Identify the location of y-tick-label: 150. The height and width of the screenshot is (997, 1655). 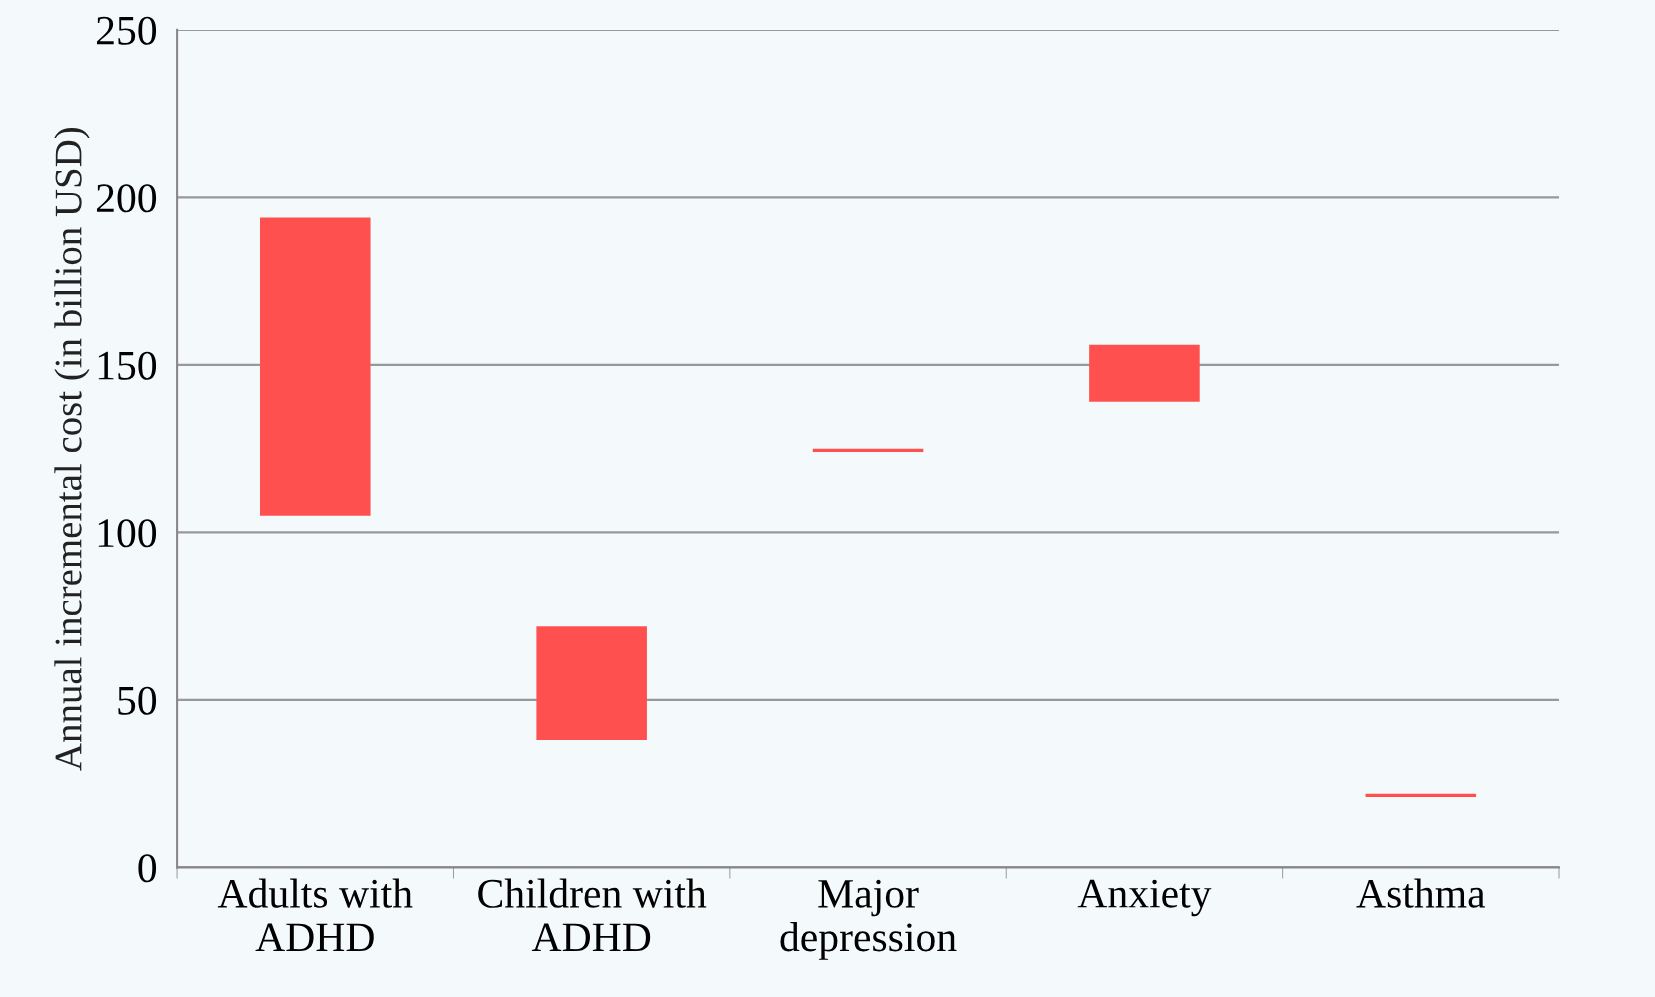
(127, 365).